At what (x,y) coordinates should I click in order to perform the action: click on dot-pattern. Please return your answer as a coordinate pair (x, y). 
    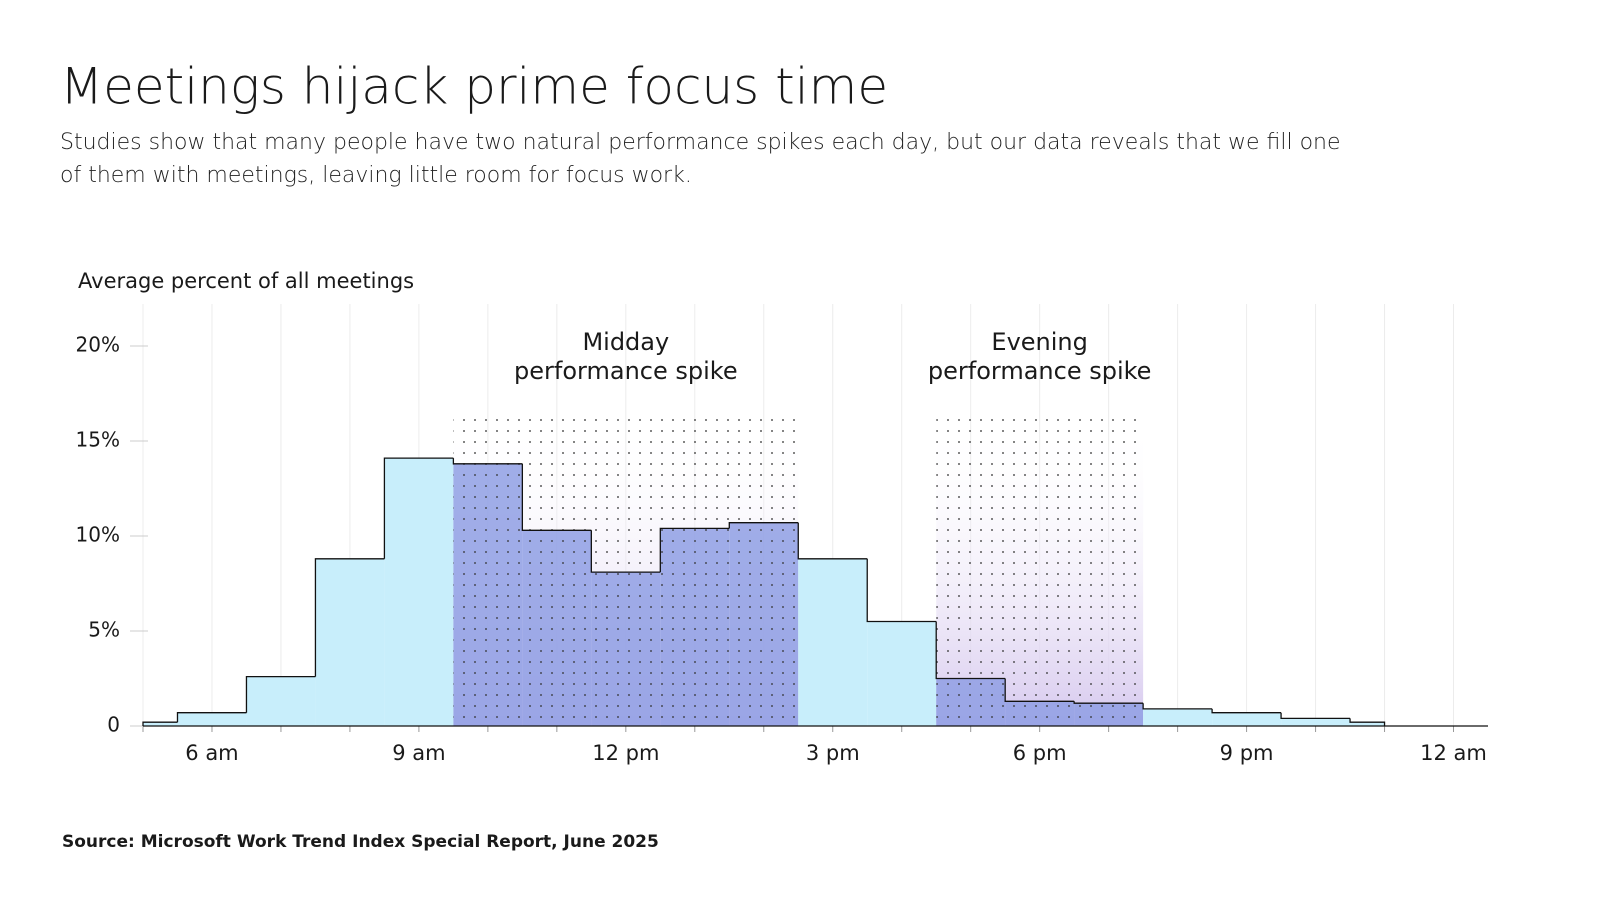
    Looking at the image, I should click on (1040, 572).